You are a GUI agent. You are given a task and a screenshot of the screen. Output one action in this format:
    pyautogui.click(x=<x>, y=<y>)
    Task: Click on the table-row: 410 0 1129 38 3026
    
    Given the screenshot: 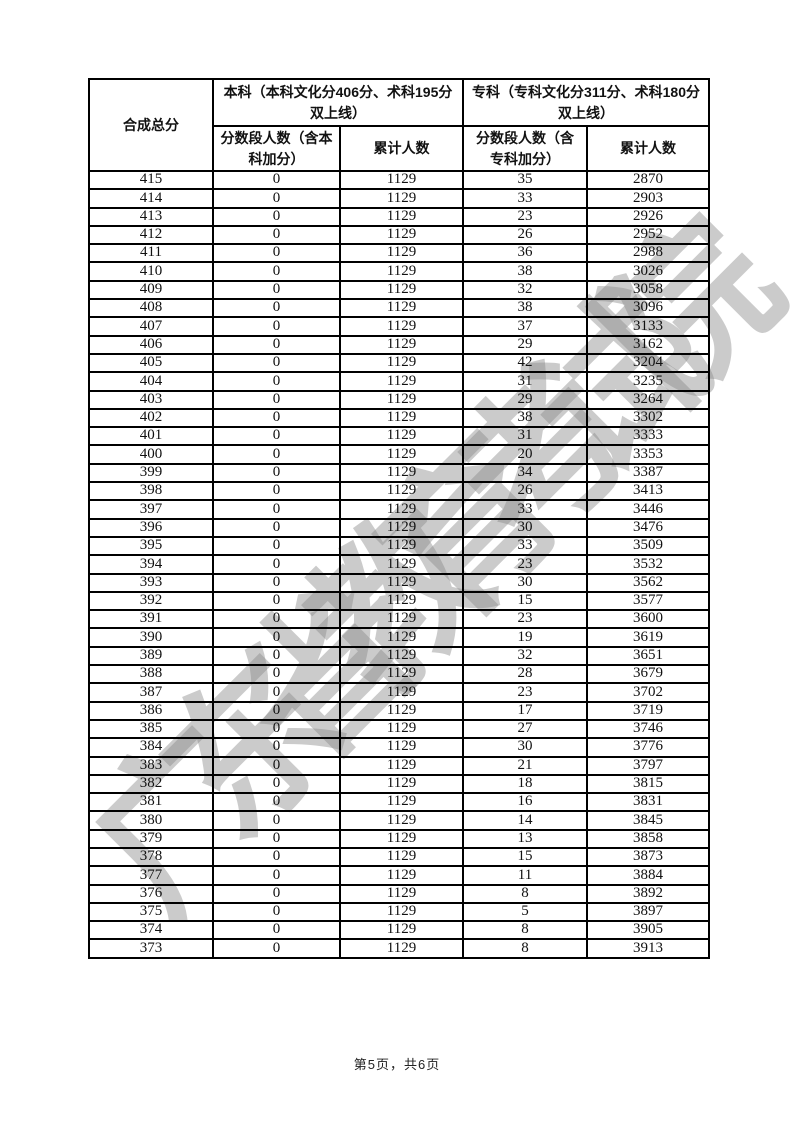 What is the action you would take?
    pyautogui.click(x=399, y=271)
    